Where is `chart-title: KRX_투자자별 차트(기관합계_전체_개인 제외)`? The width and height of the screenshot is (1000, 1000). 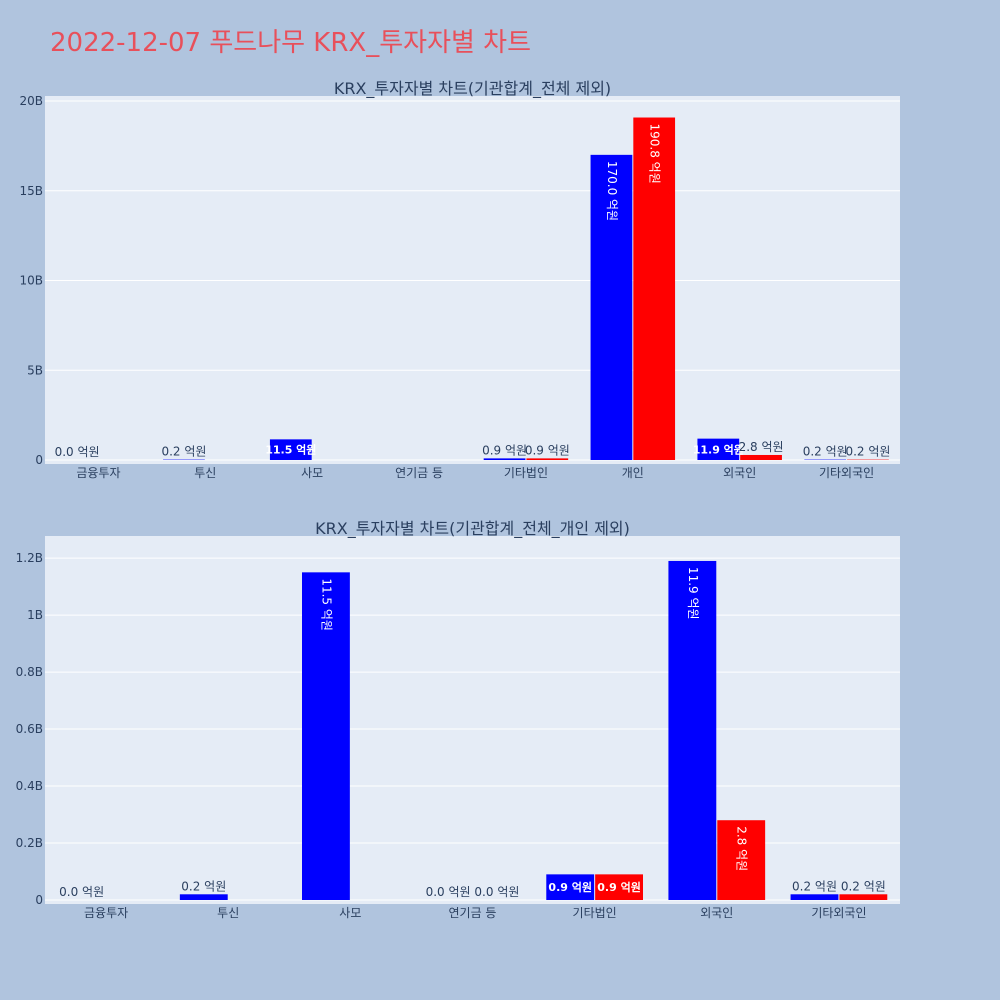
chart-title: KRX_투자자별 차트(기관합계_전체_개인 제외) is located at coordinates (472, 529).